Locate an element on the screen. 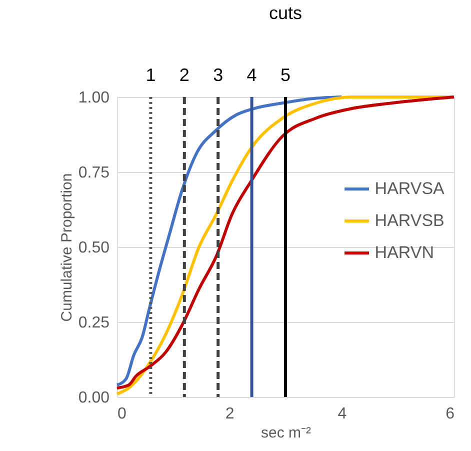  y-tick-label: 0.75 is located at coordinates (94, 173).